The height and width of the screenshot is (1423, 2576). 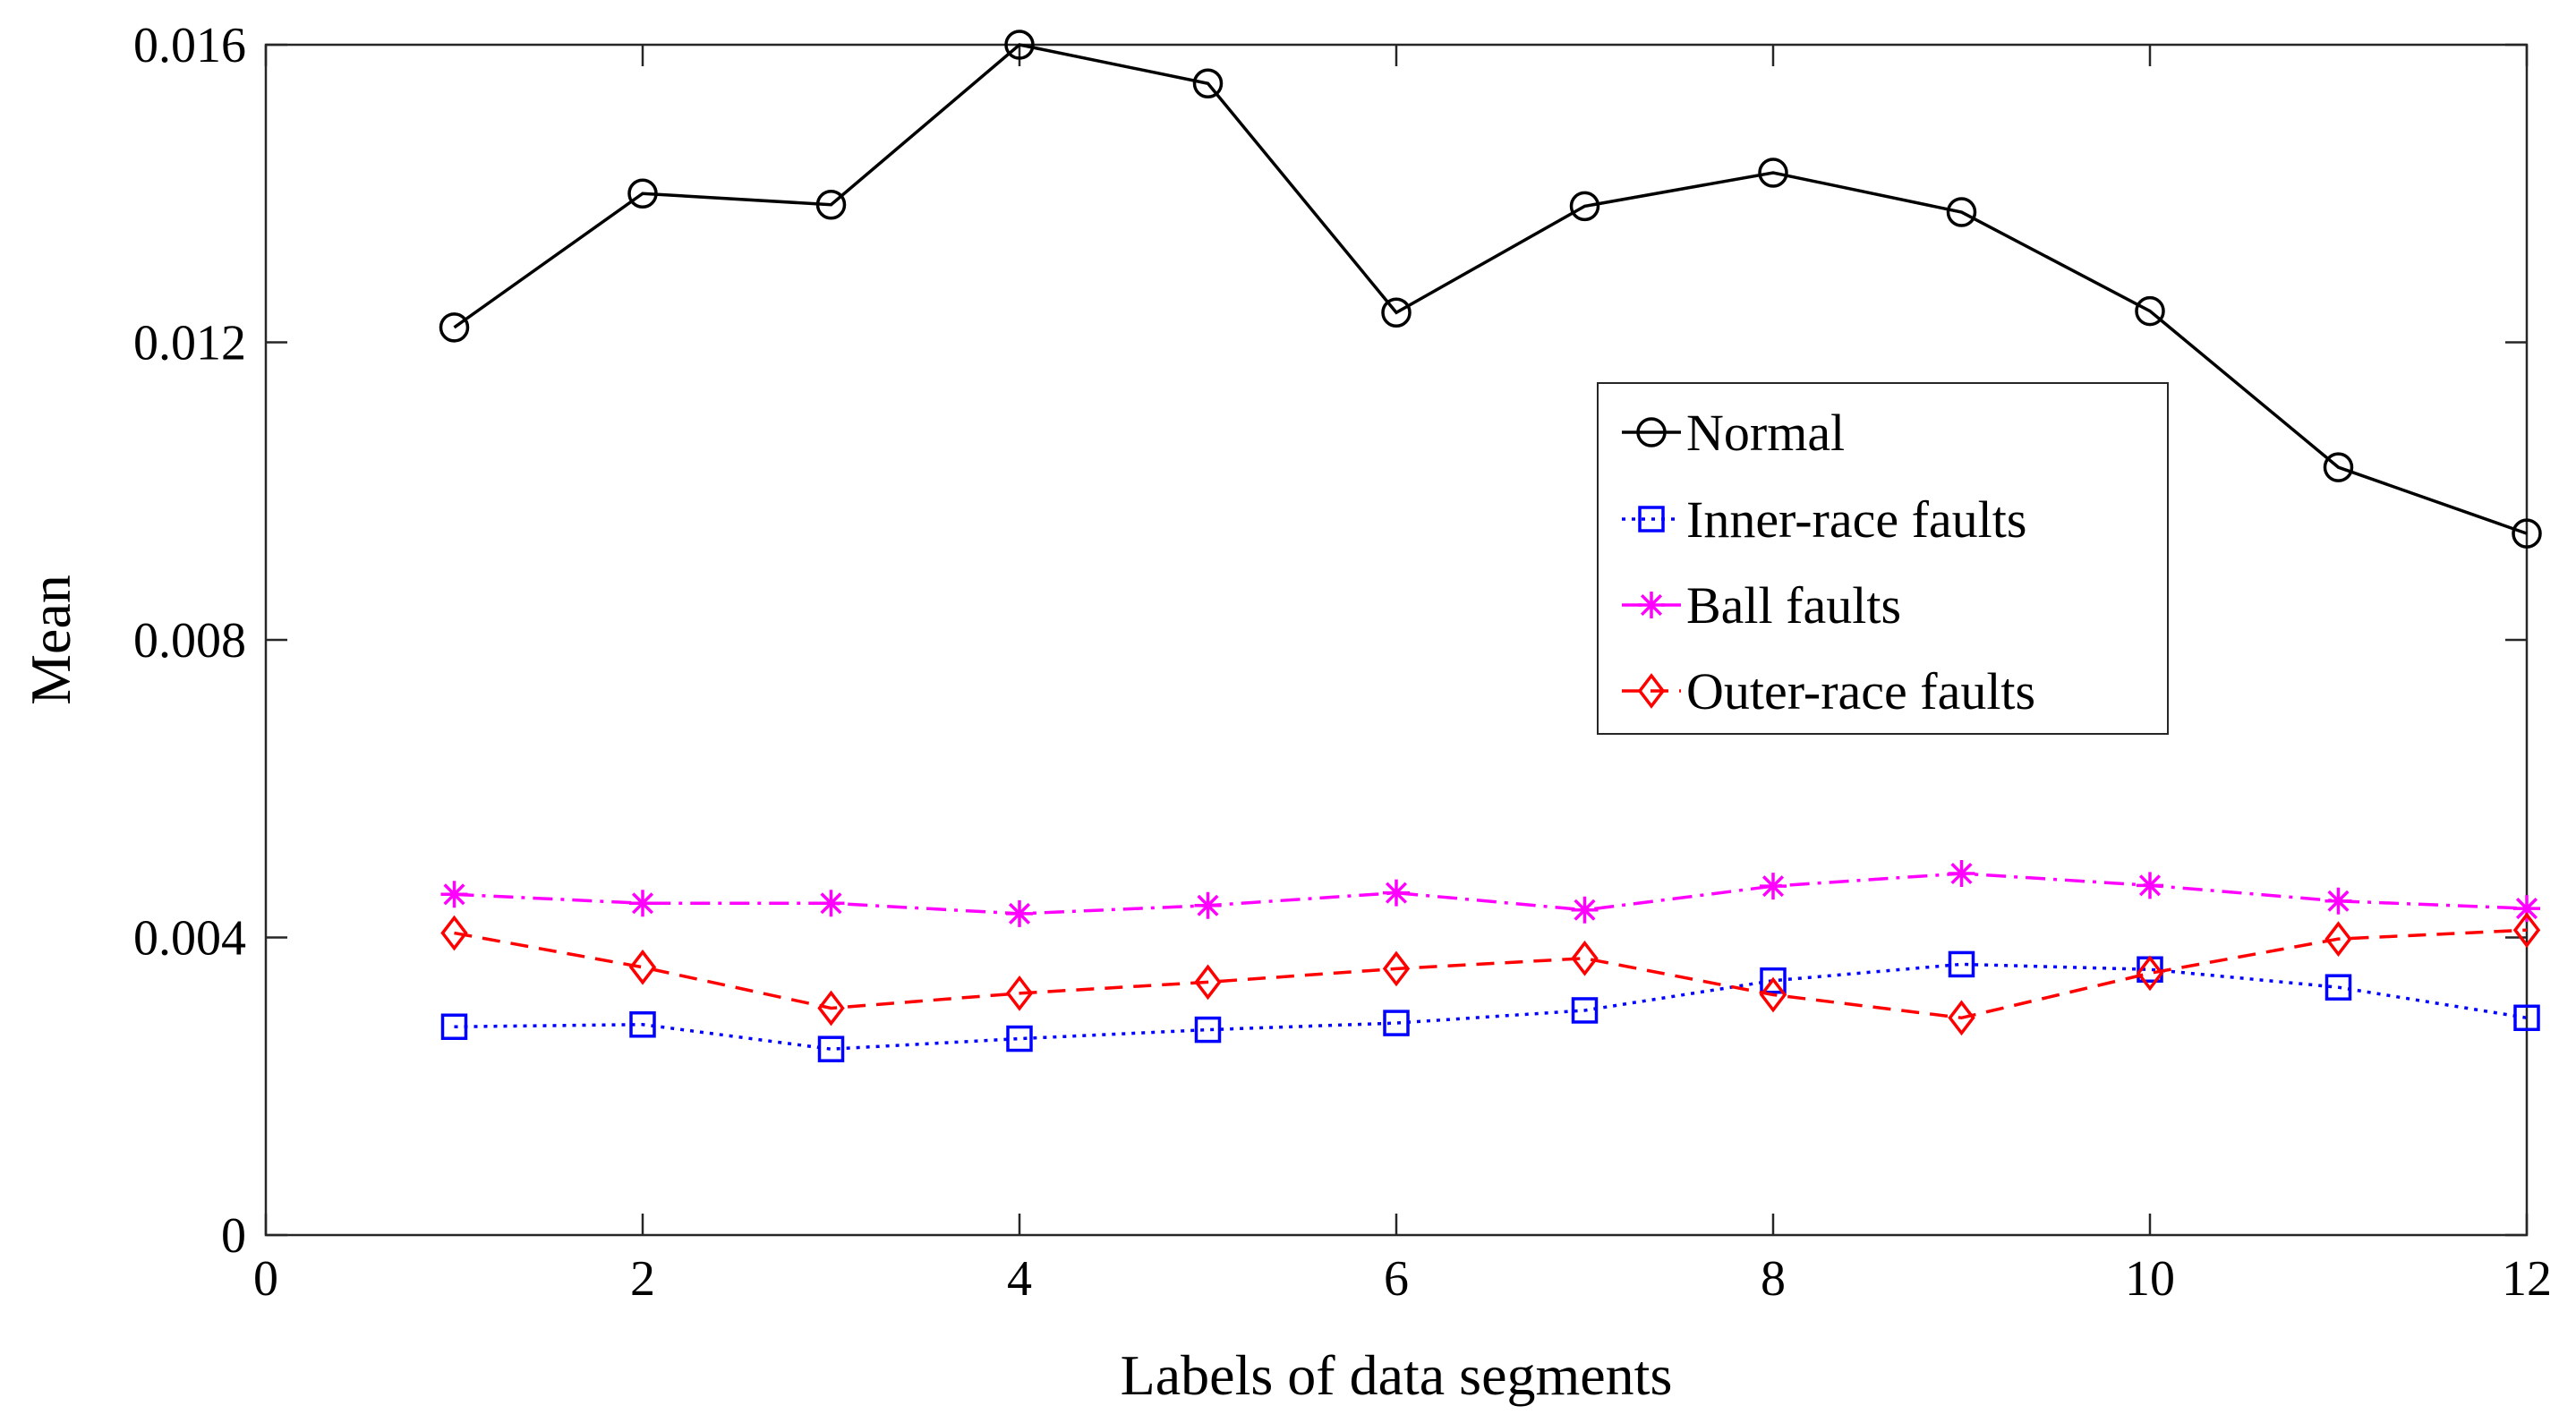 What do you see at coordinates (2527, 1279) in the screenshot?
I see `x-tick-label: 12` at bounding box center [2527, 1279].